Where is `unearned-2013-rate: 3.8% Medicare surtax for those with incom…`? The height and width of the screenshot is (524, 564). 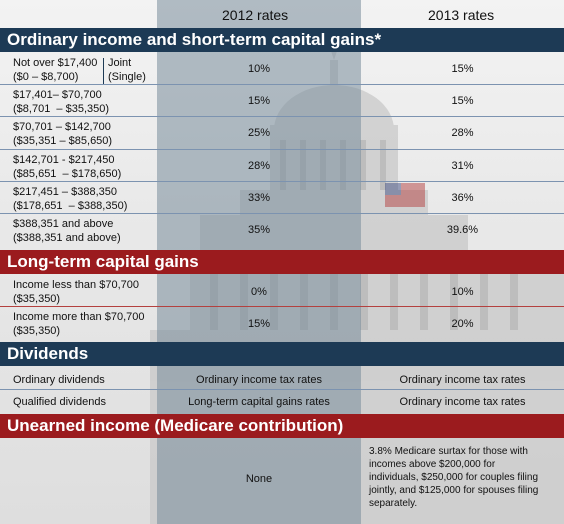
unearned-2013-rate: 3.8% Medicare surtax for those with incom… is located at coordinates (464, 477).